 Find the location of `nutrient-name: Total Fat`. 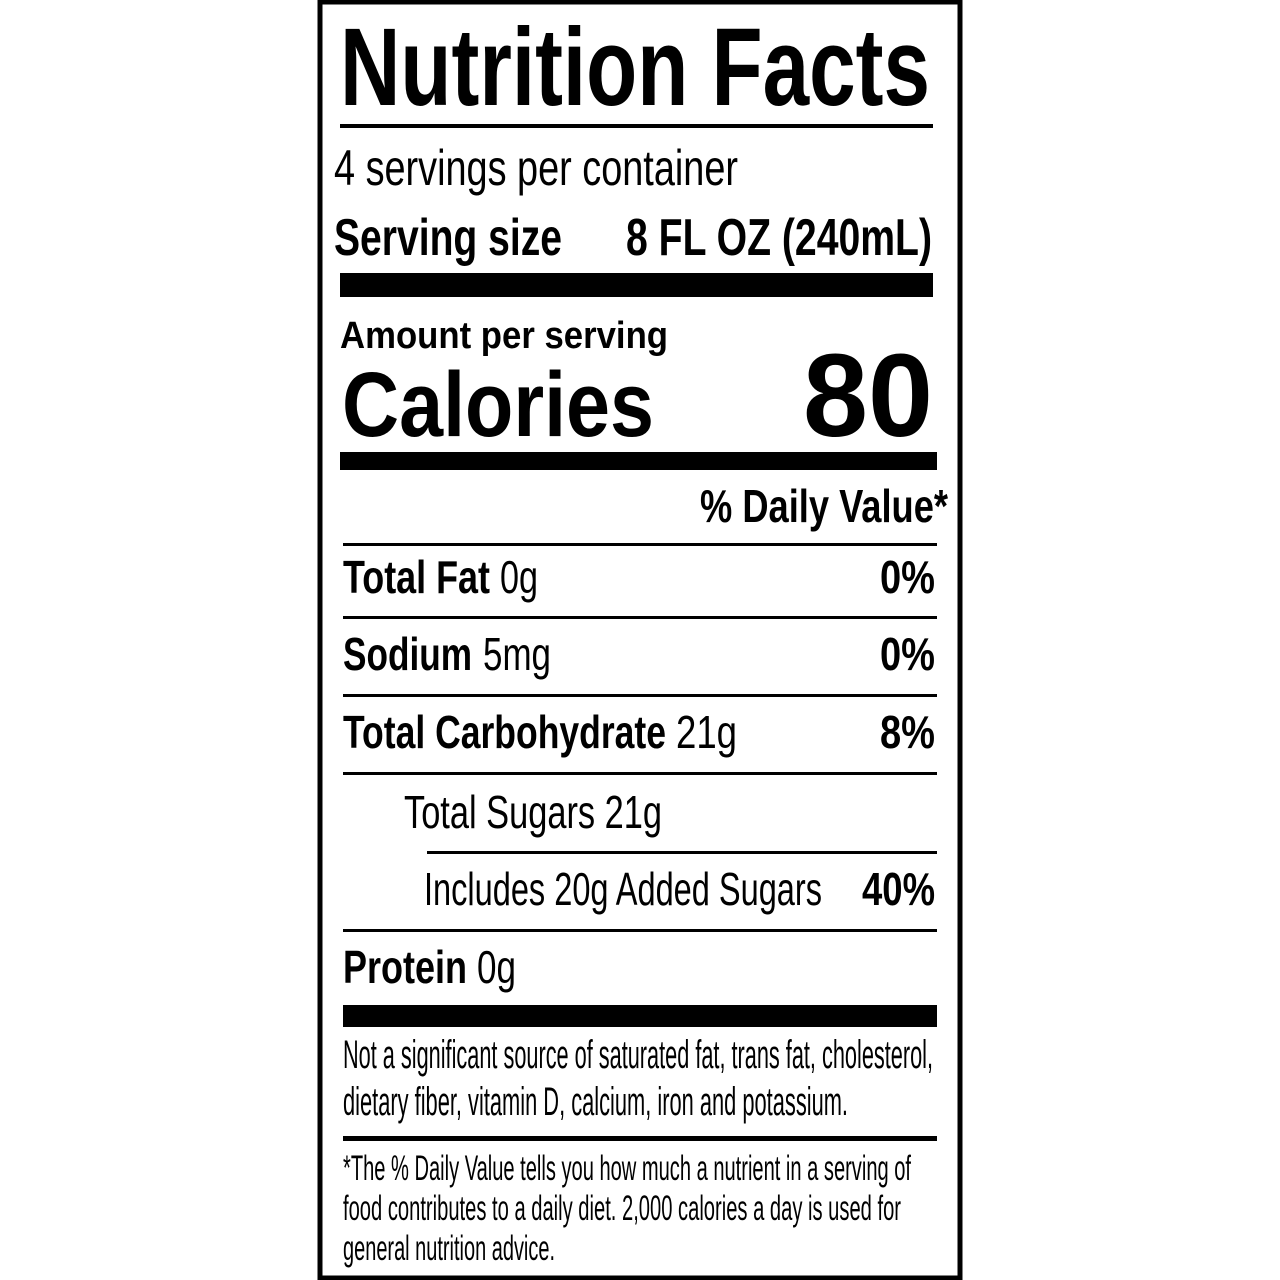

nutrient-name: Total Fat is located at coordinates (416, 577).